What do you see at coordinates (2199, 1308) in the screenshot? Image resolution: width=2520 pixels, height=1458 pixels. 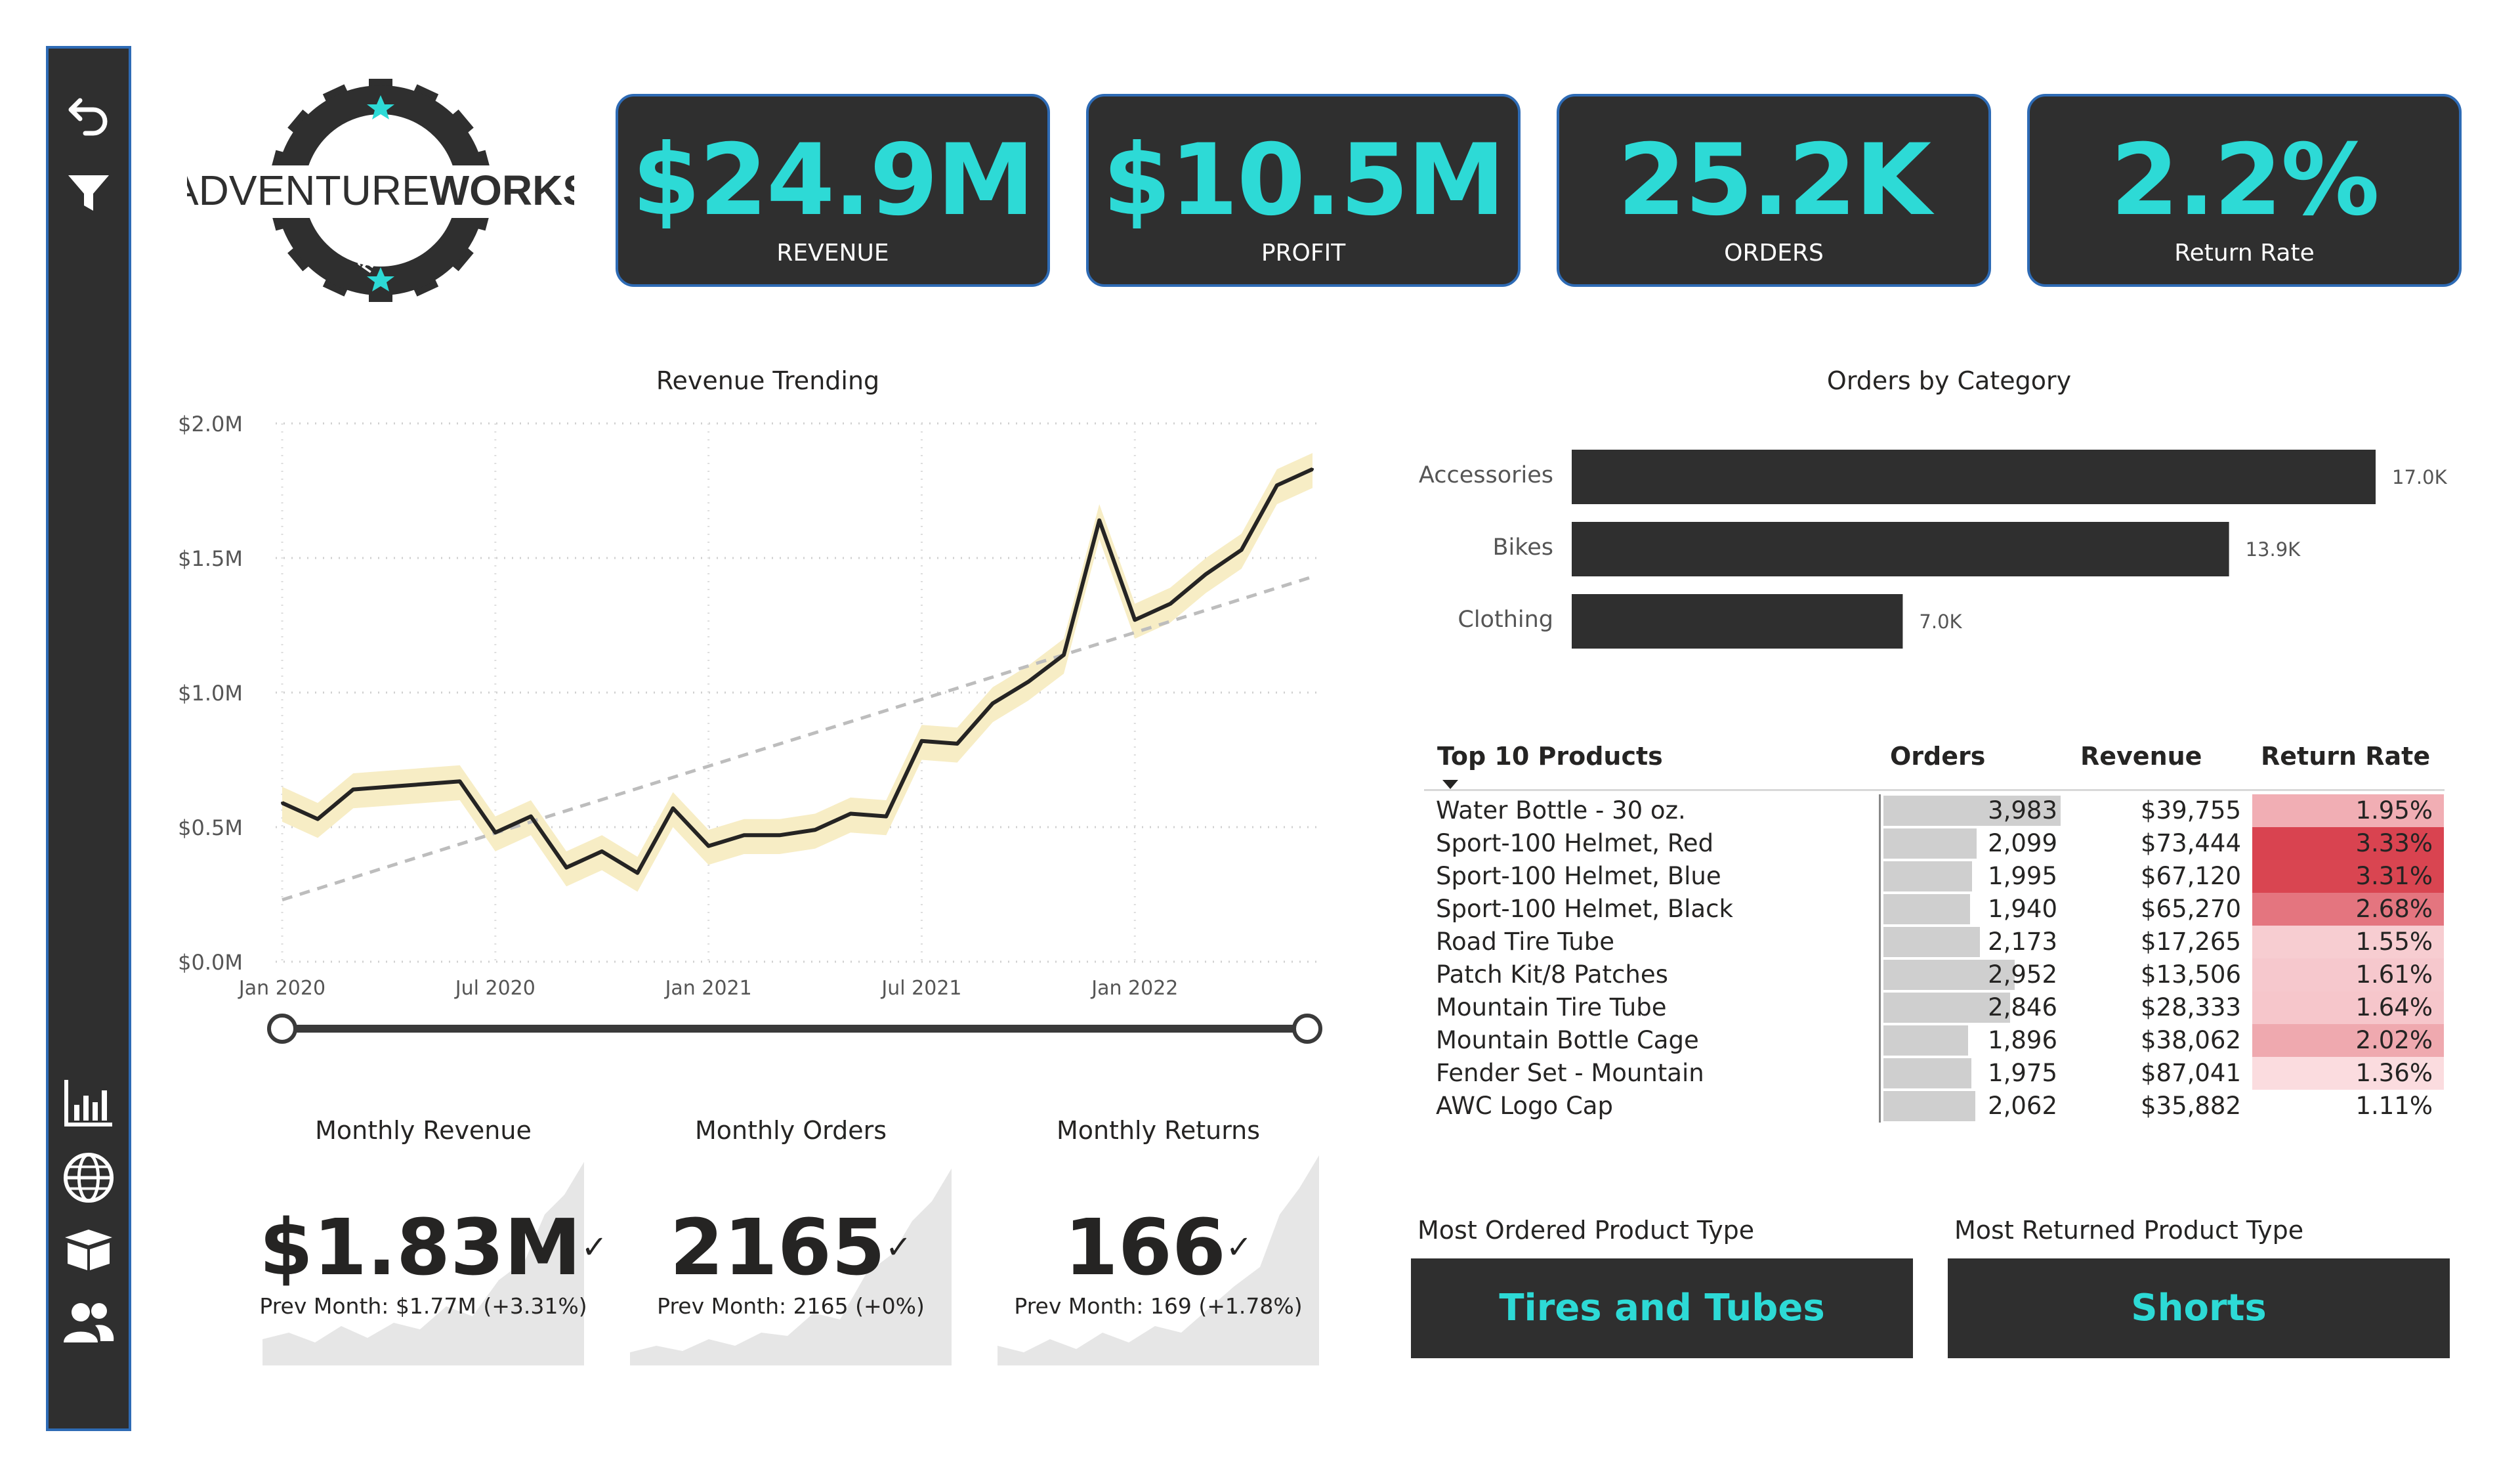 I see `most-returned-card: Shorts` at bounding box center [2199, 1308].